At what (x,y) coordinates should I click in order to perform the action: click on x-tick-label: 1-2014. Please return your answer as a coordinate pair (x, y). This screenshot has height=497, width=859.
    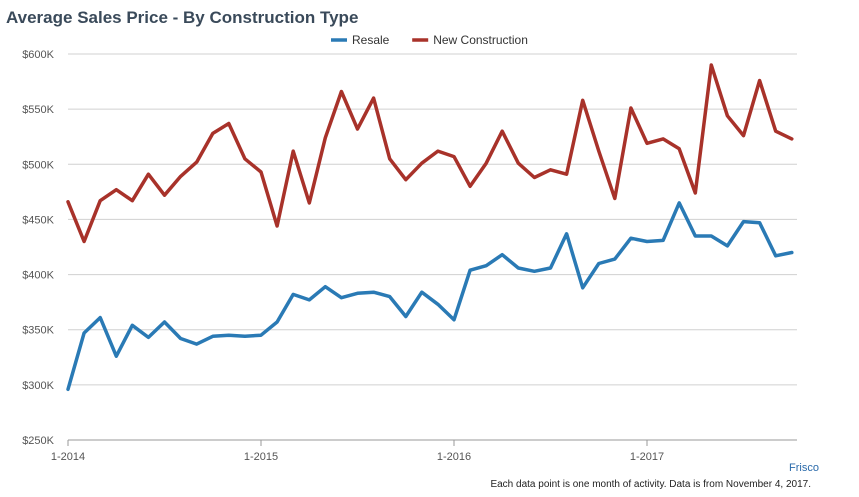
    Looking at the image, I should click on (68, 457).